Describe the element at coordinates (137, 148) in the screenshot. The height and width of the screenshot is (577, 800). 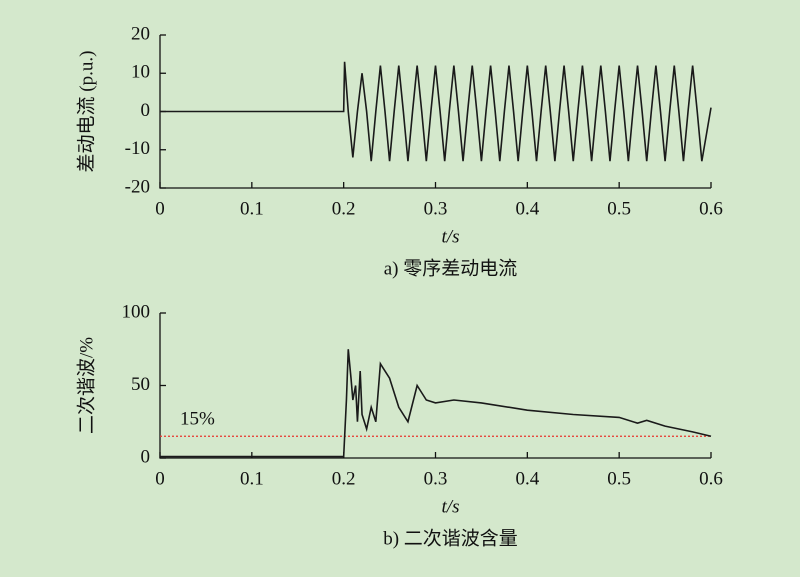
I see `y-tick-label: -10` at that location.